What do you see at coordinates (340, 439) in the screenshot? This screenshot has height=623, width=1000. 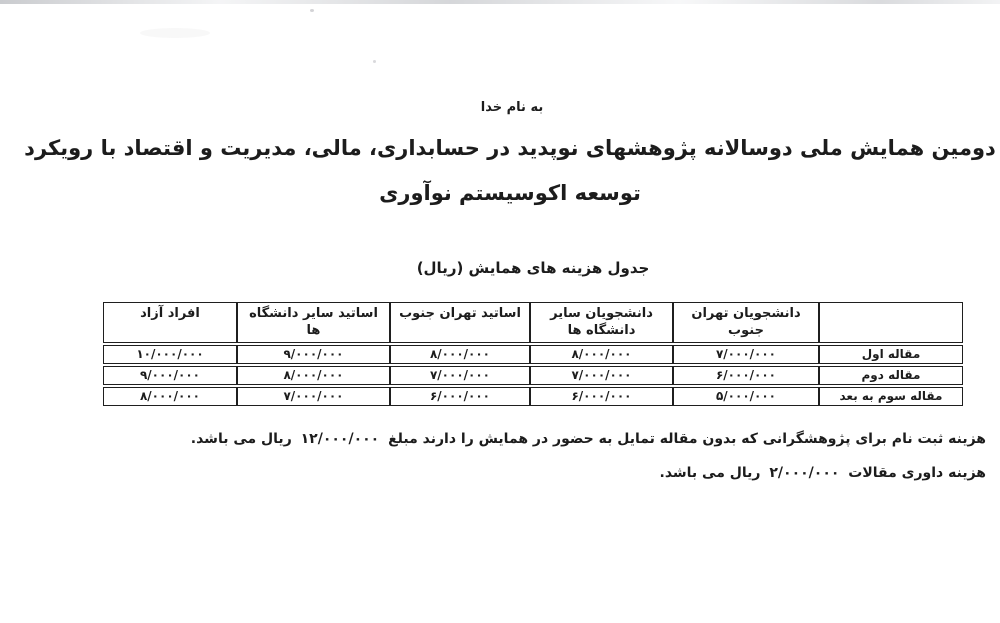 I see `amount-text: ۱۲/۰۰۰/۰۰۰` at bounding box center [340, 439].